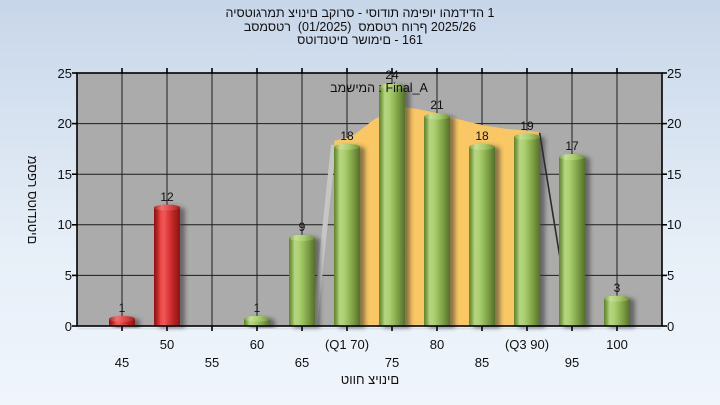 This screenshot has width=720, height=405. Describe the element at coordinates (379, 88) in the screenshot. I see `annotation-final-a: במשימה : Final_A` at that location.